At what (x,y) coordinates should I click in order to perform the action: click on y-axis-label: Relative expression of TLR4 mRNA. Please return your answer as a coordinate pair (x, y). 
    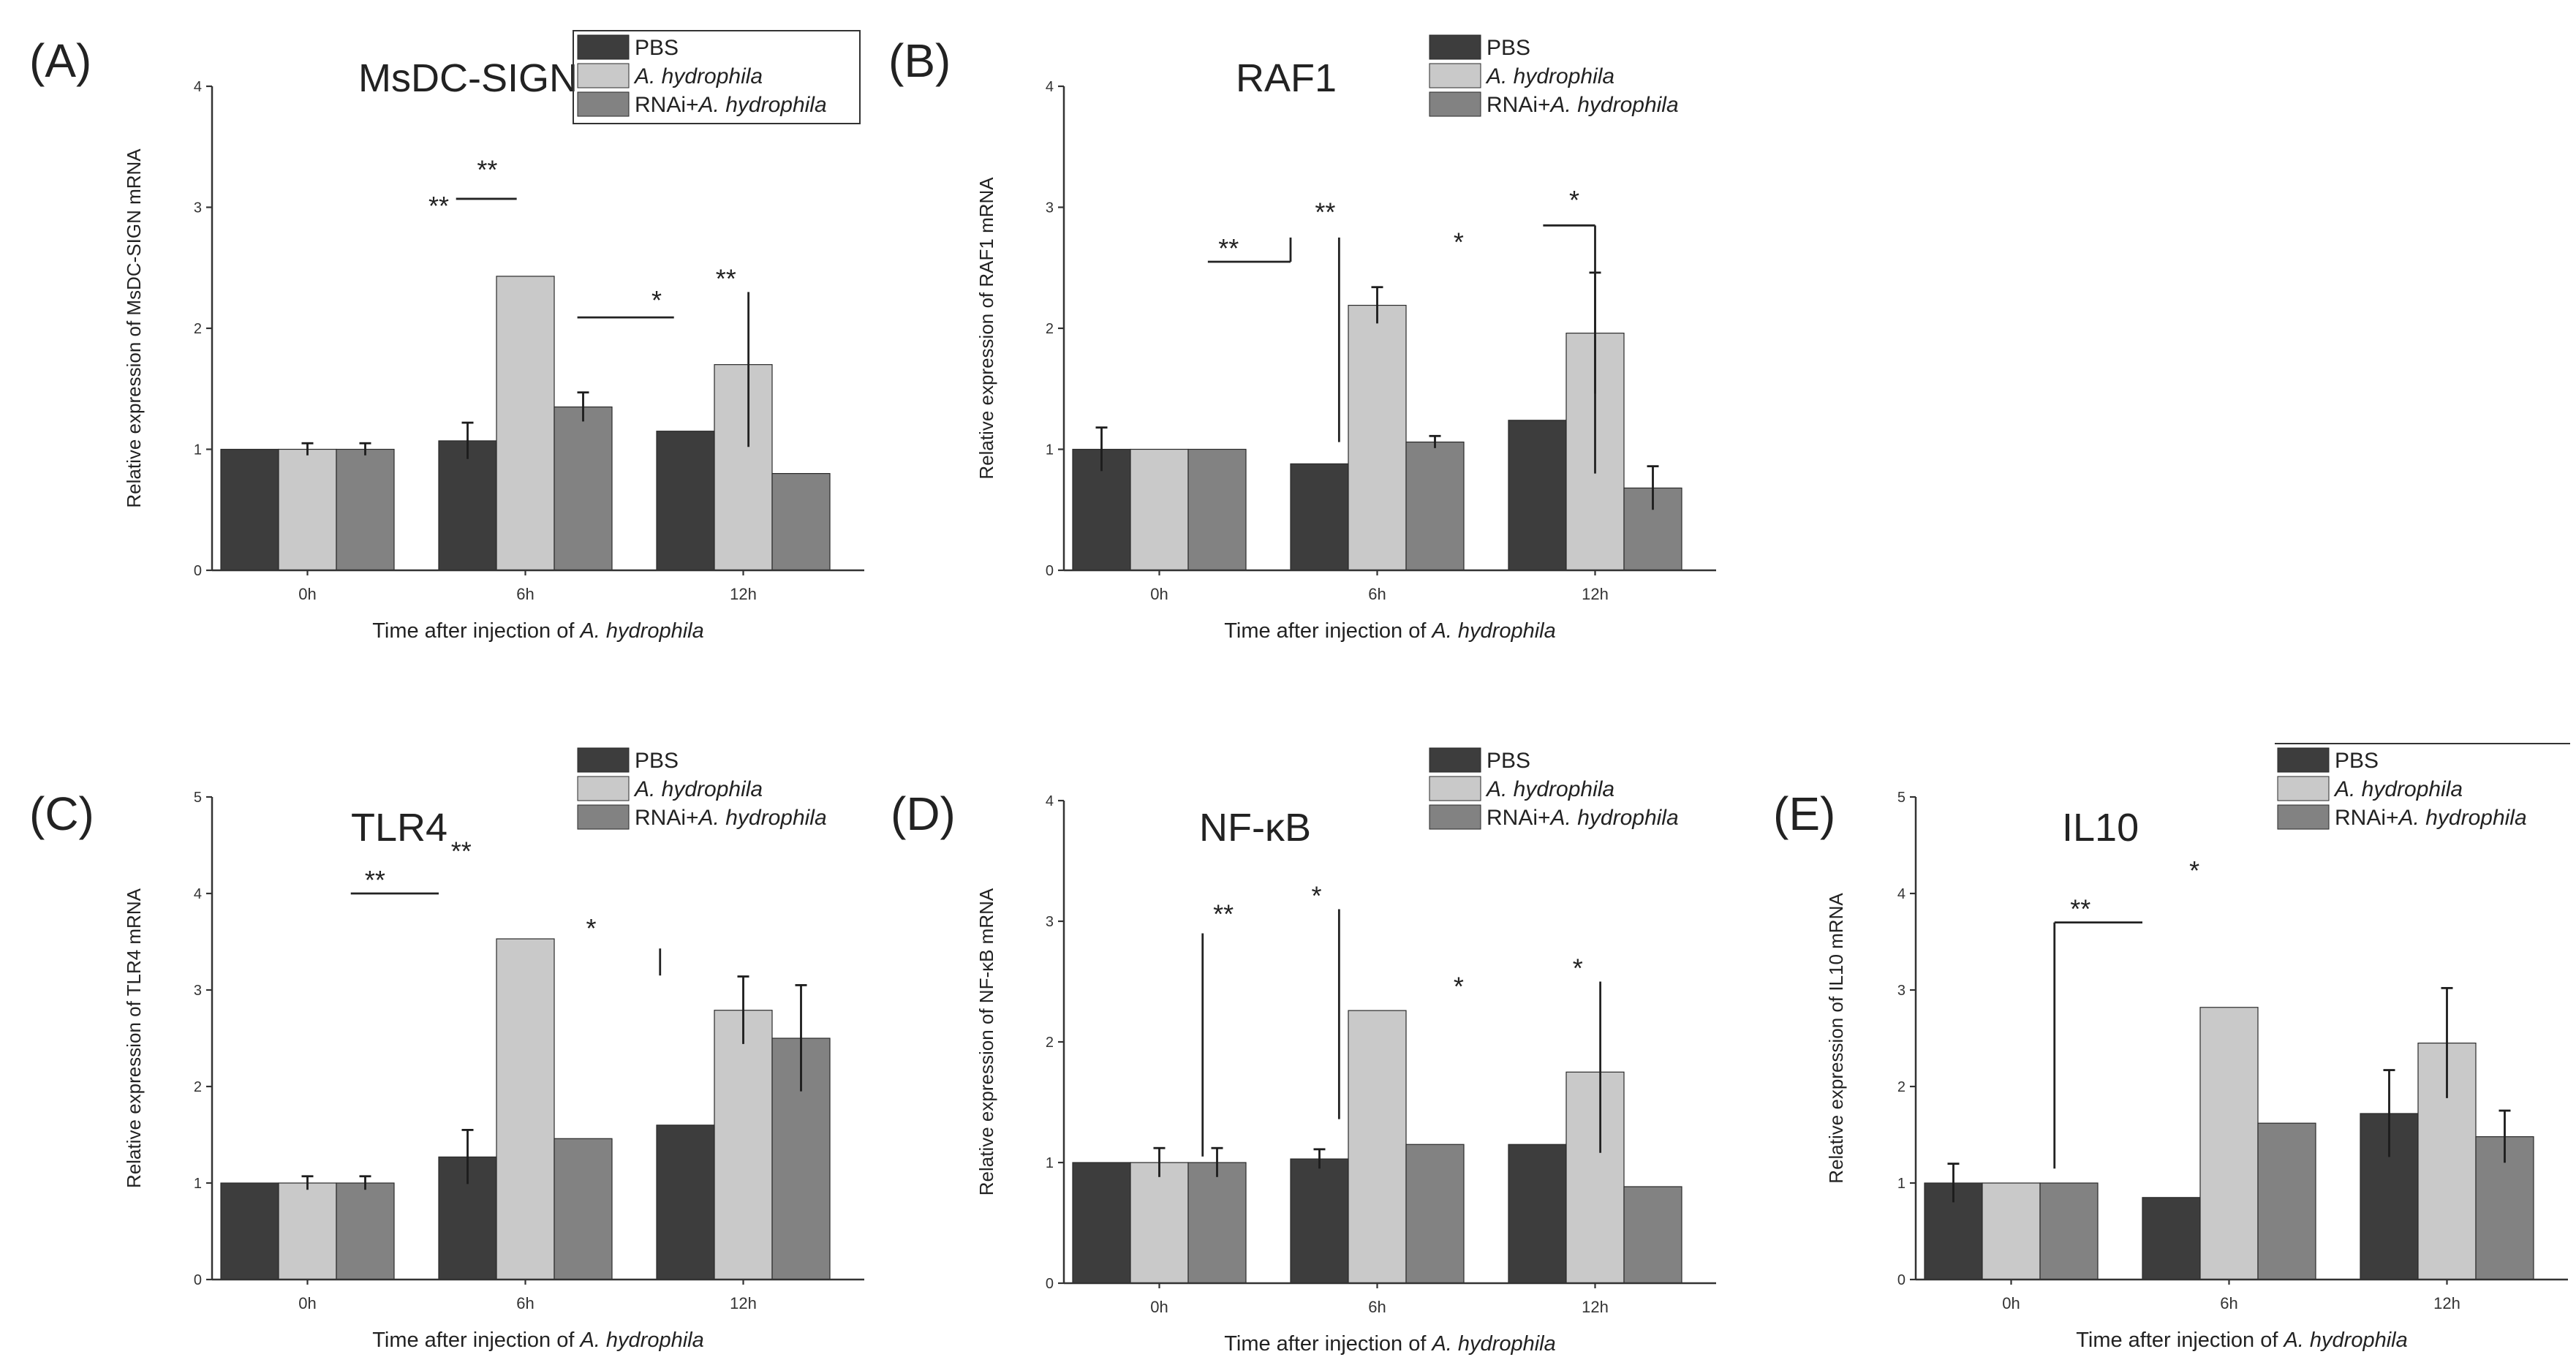
    Looking at the image, I should click on (134, 1038).